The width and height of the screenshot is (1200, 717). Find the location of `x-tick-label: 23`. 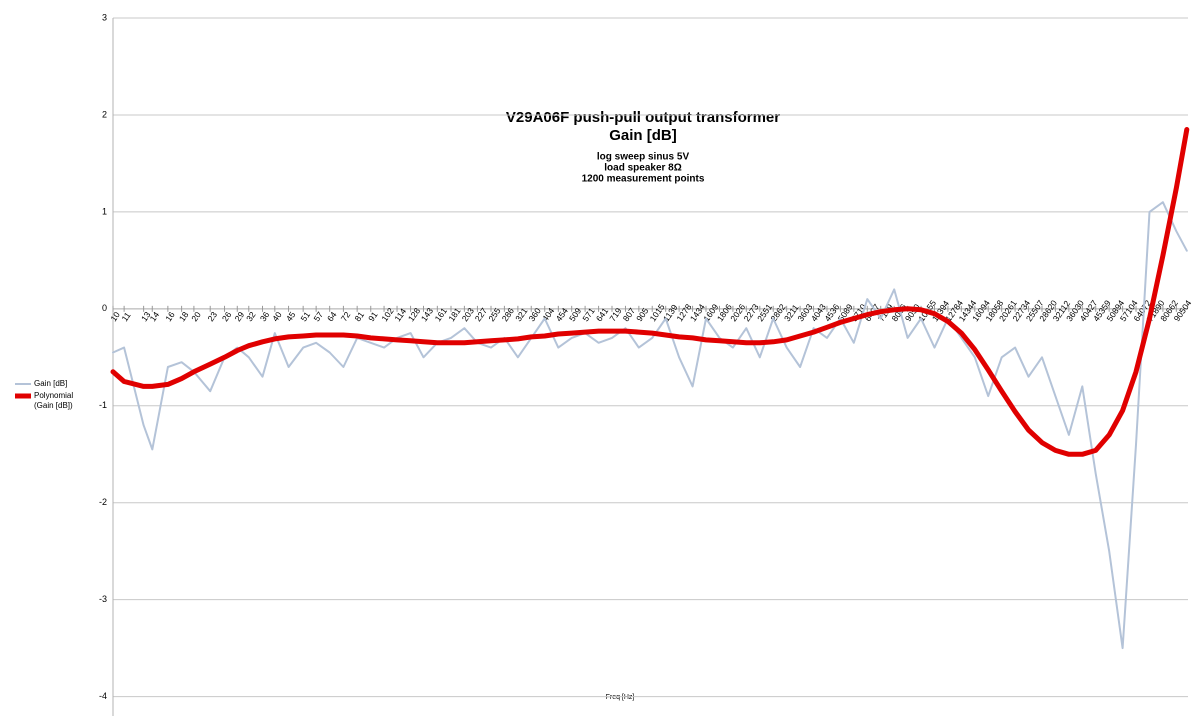

x-tick-label: 23 is located at coordinates (213, 317).